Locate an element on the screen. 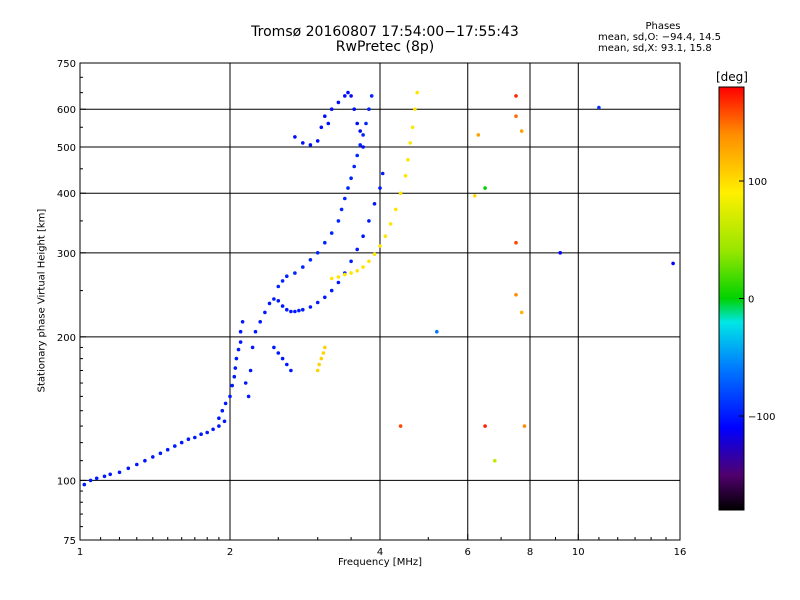 This screenshot has height=600, width=800. x-tick-label: 6 is located at coordinates (468, 552).